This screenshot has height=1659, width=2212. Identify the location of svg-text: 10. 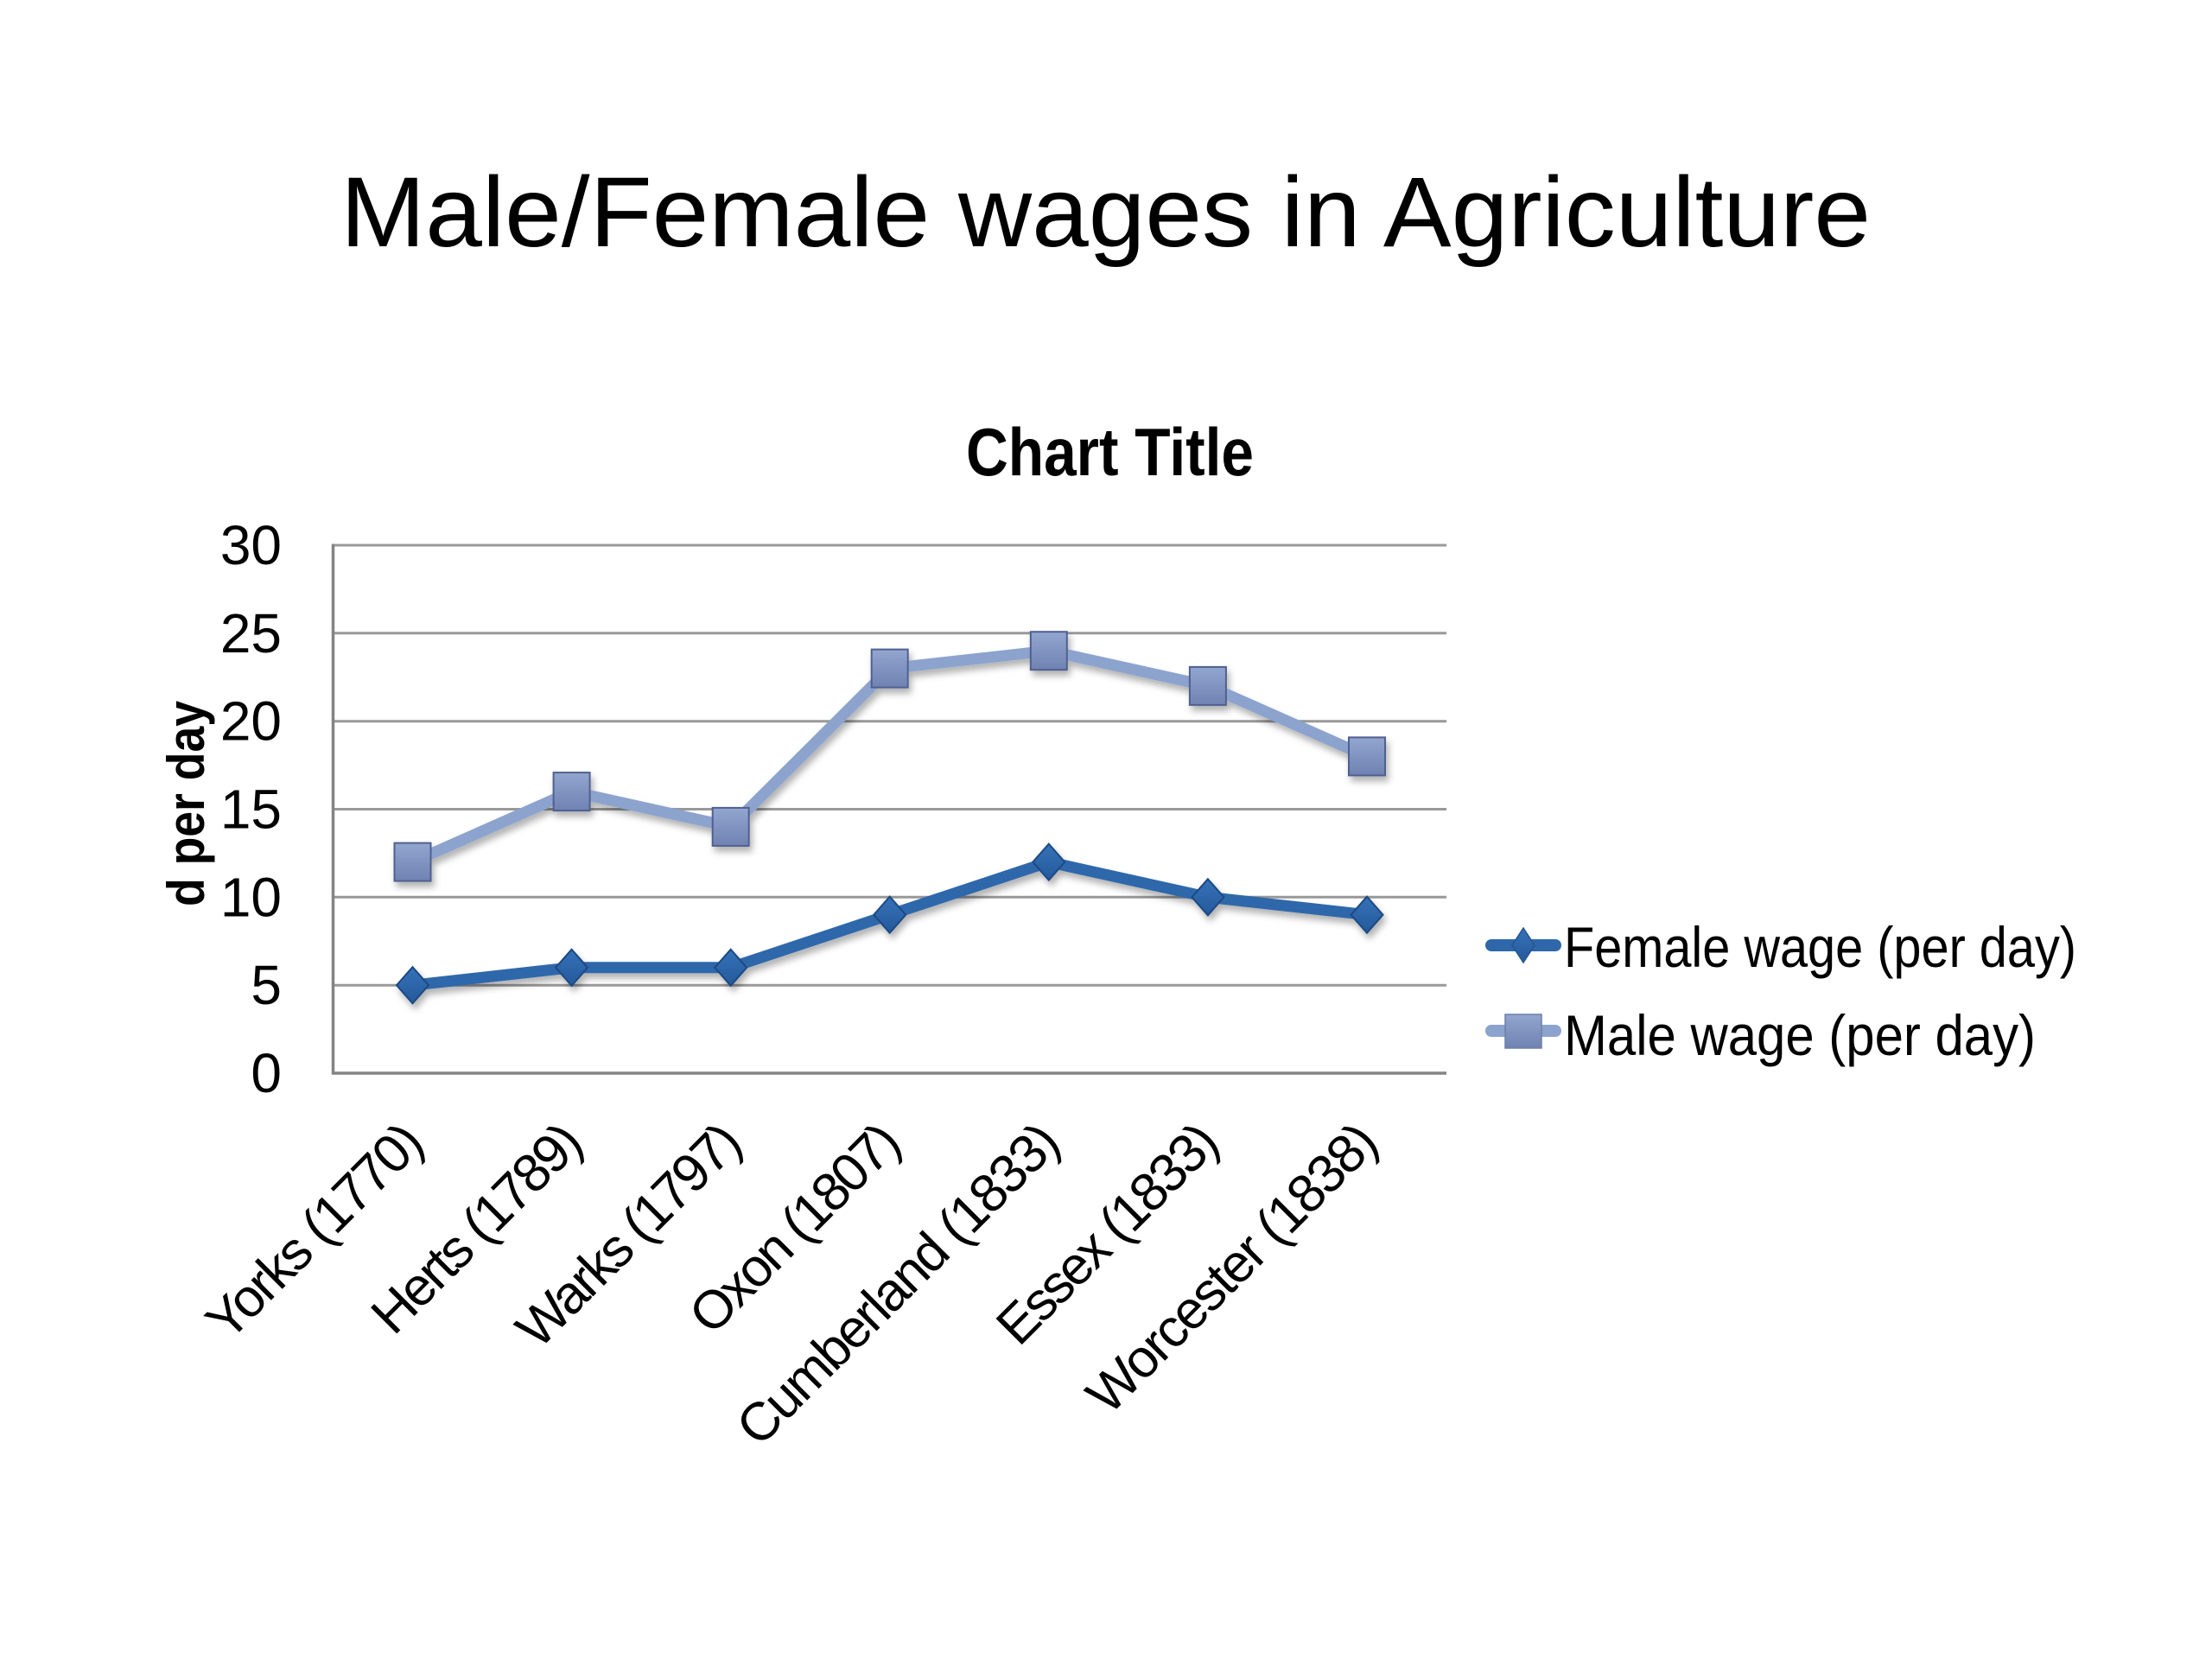
(251, 897).